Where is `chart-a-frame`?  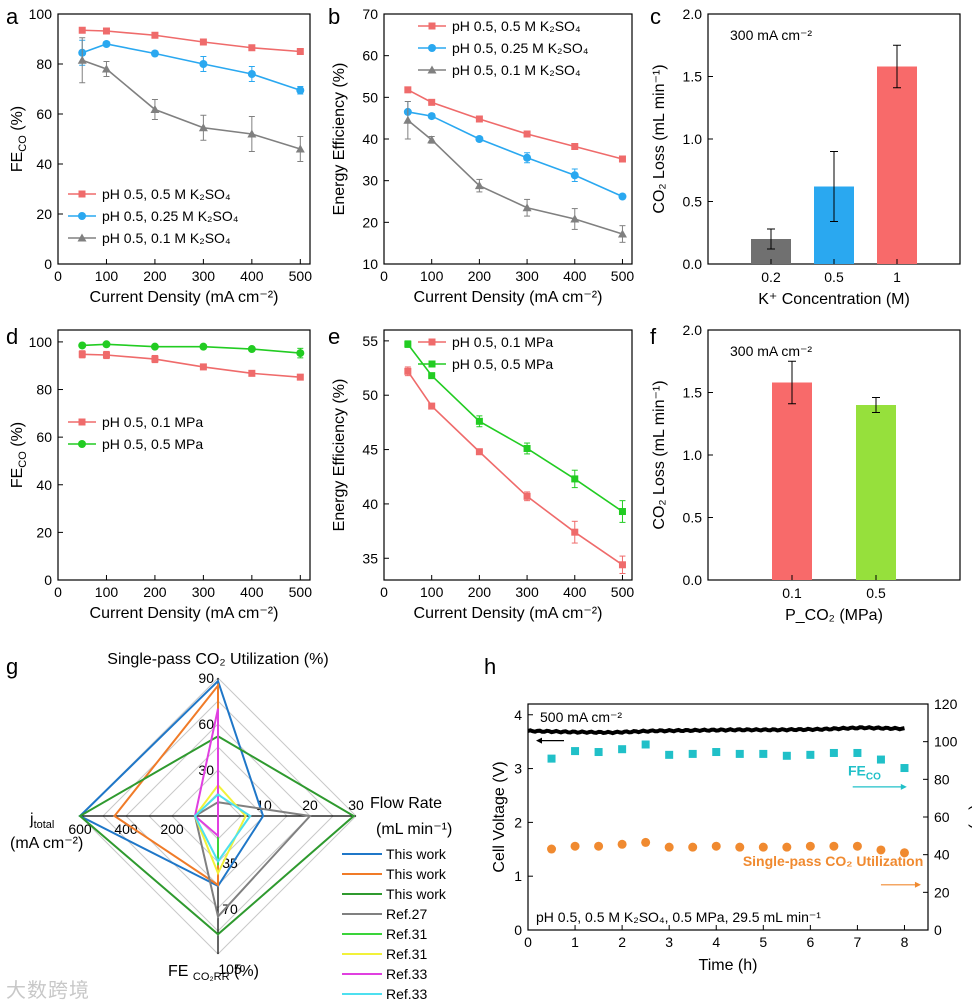
chart-a-frame is located at coordinates (184, 139).